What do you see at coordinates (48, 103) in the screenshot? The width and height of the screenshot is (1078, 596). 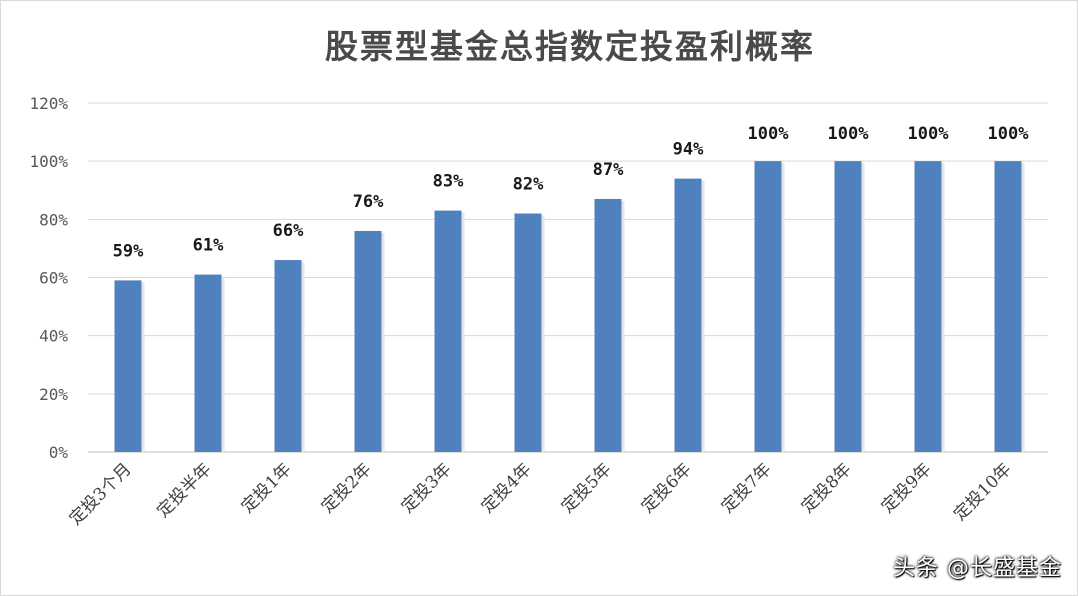 I see `y-tick-label: 120%` at bounding box center [48, 103].